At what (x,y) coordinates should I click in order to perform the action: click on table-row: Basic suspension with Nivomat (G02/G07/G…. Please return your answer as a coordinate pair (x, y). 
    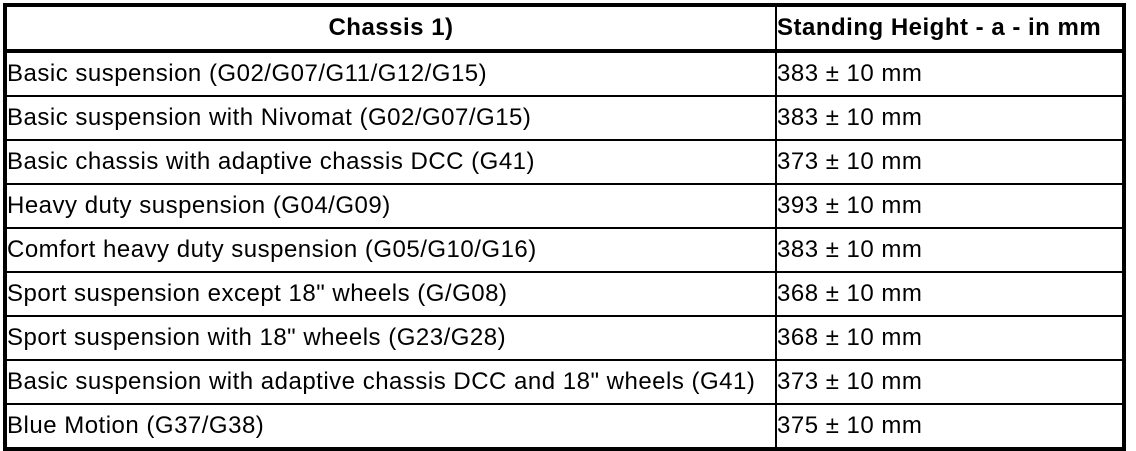
    Looking at the image, I should click on (564, 118).